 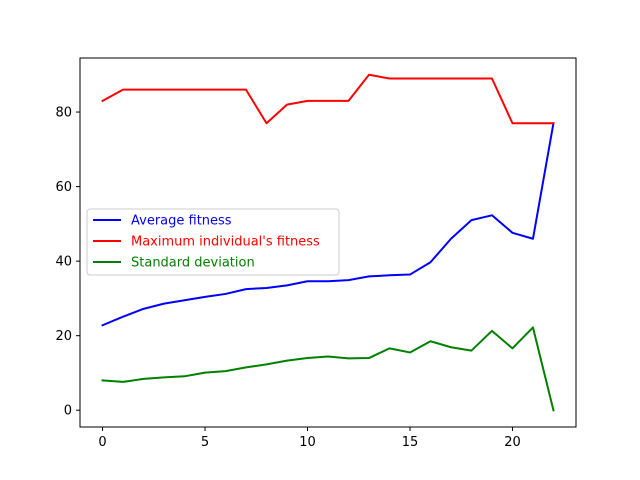 What do you see at coordinates (63, 113) in the screenshot?
I see `y-tick-label: 80` at bounding box center [63, 113].